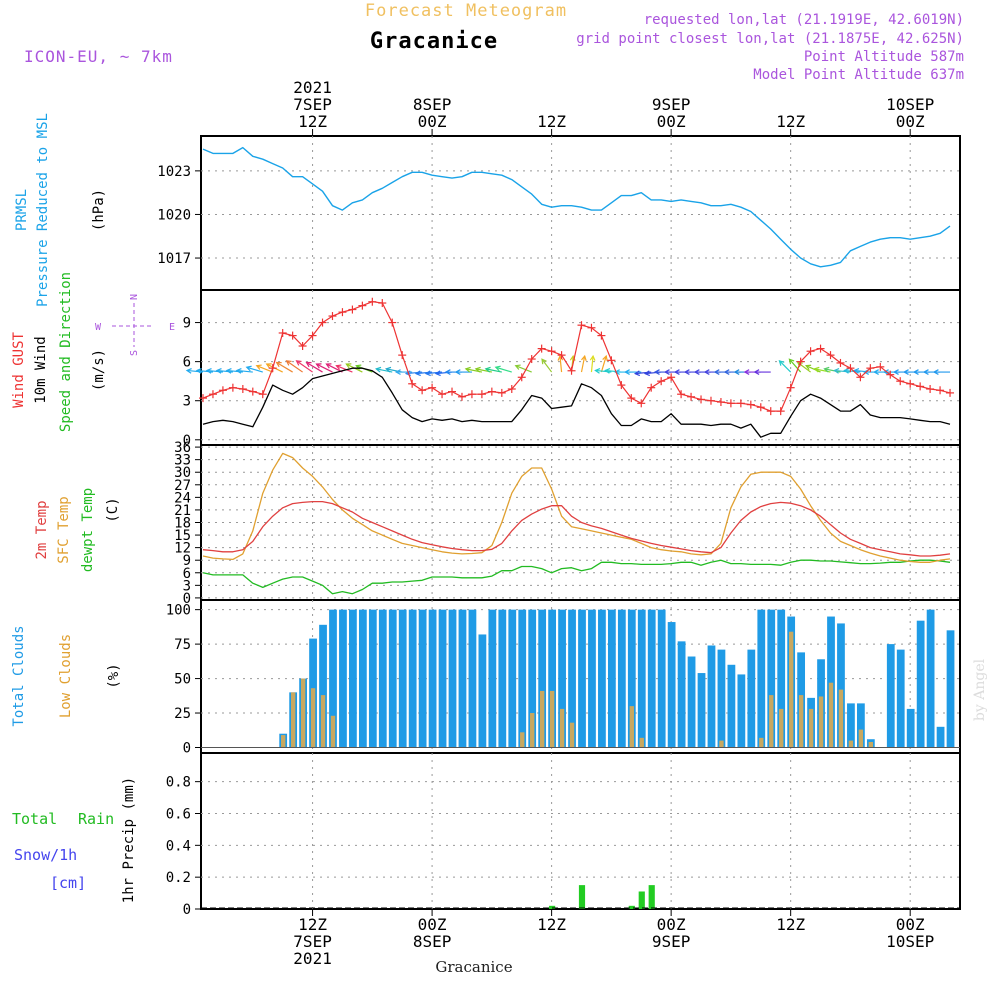 The height and width of the screenshot is (1000, 1000). What do you see at coordinates (910, 104) in the screenshot?
I see `top-time-label-line: 10SEP` at bounding box center [910, 104].